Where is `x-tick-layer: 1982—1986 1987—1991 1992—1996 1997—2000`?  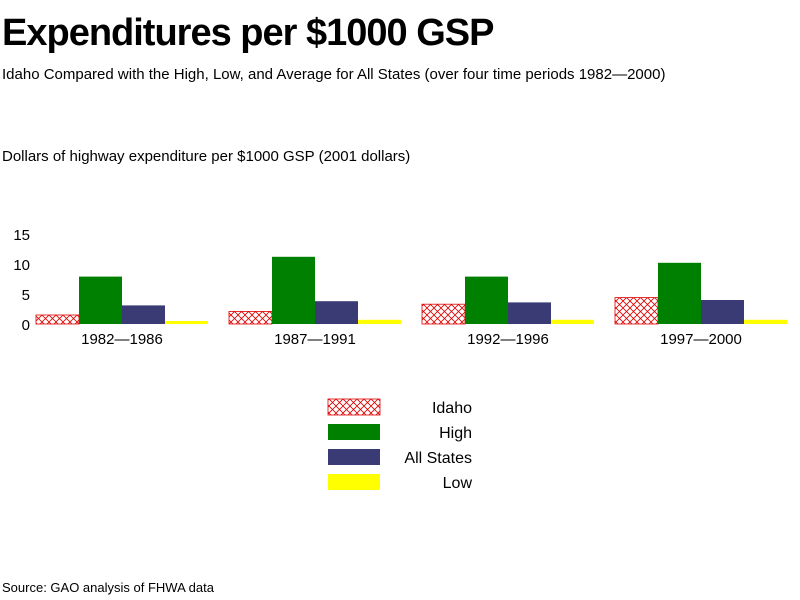 x-tick-layer: 1982—1986 1987—1991 1992—1996 1997—2000 is located at coordinates (411, 339).